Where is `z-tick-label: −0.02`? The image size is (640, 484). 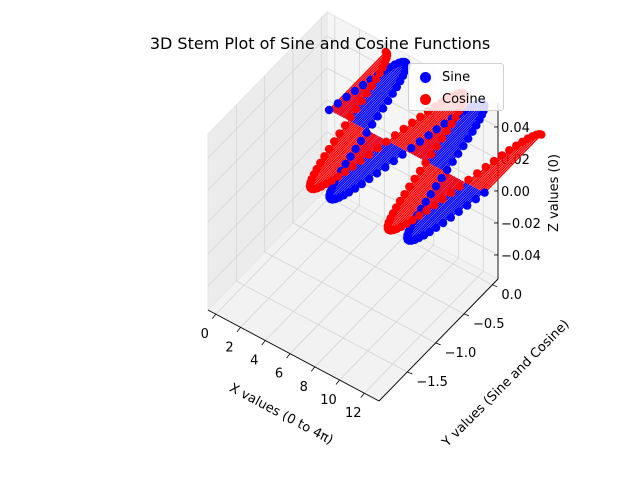 z-tick-label: −0.02 is located at coordinates (521, 224).